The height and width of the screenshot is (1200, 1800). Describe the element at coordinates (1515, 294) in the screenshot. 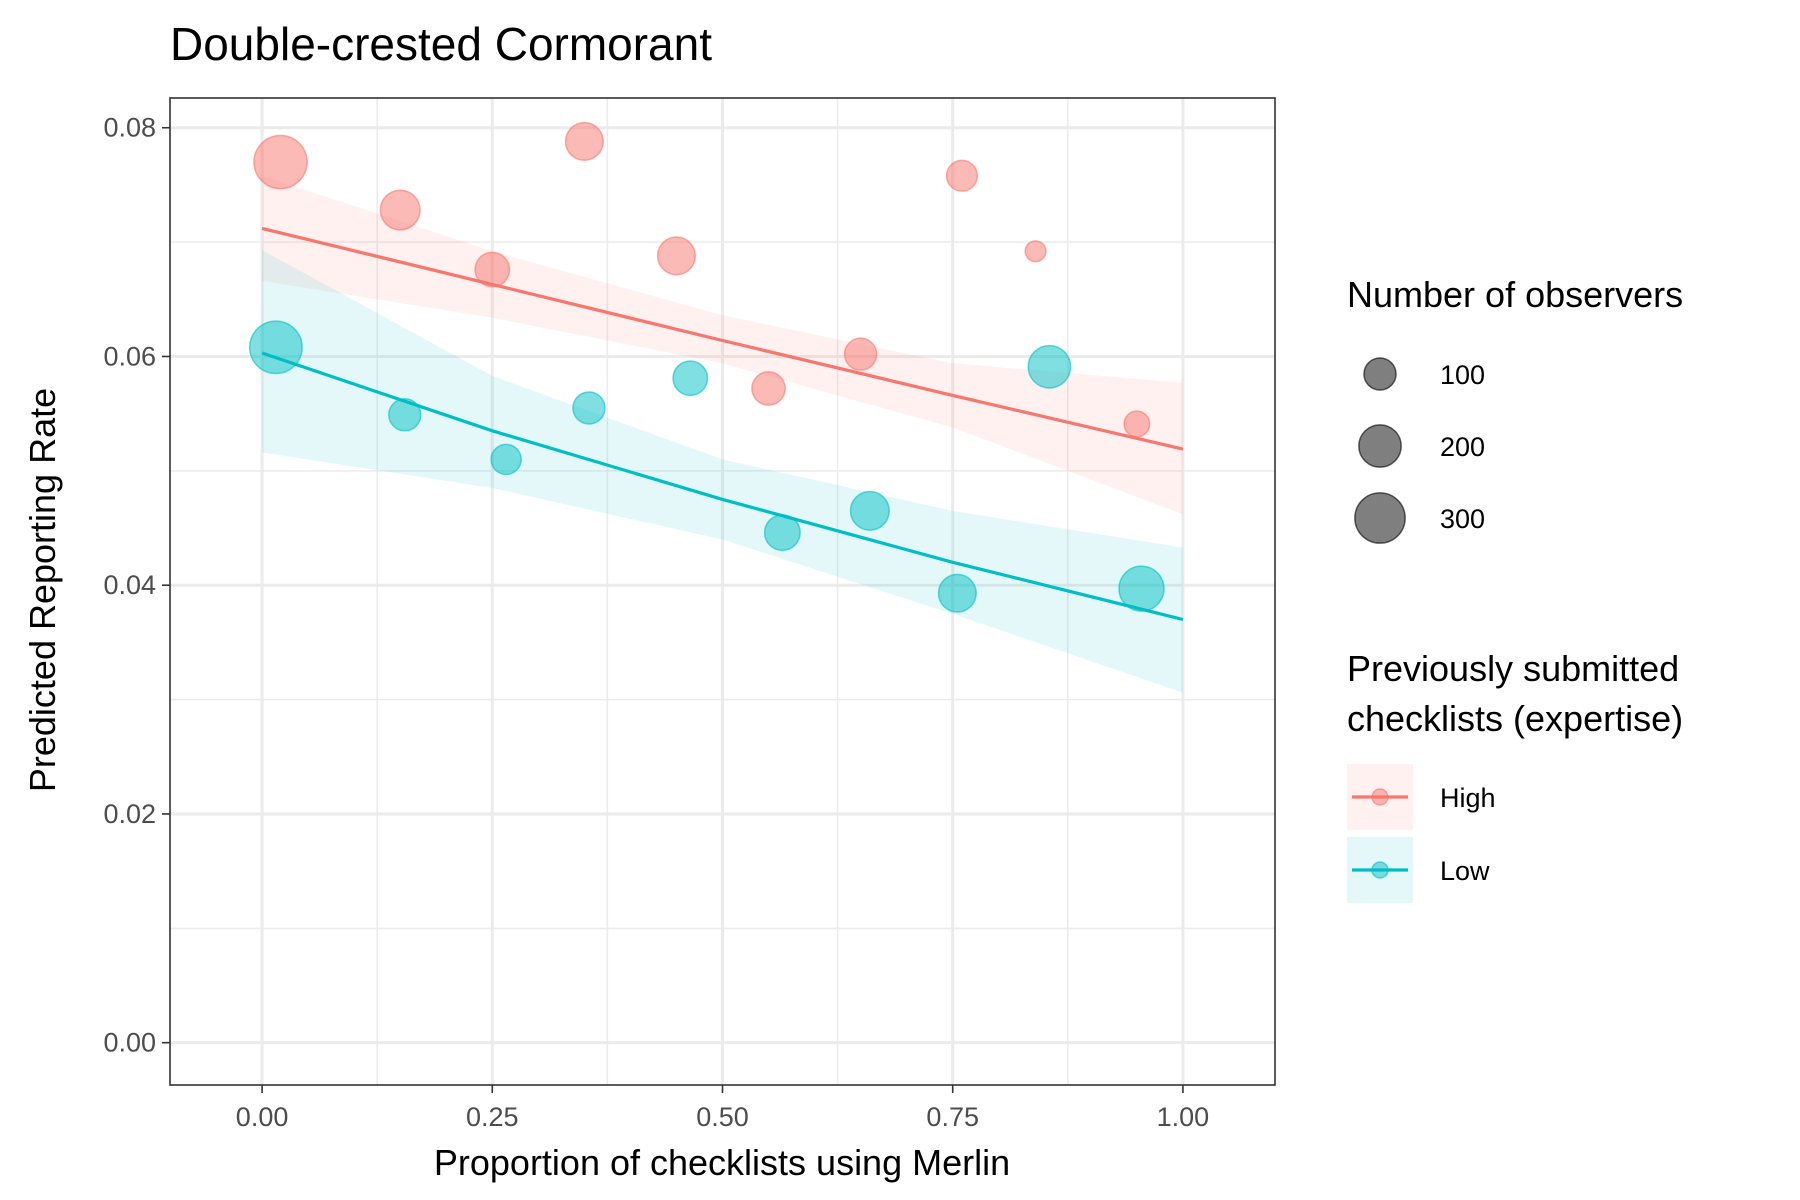

I see `size-legend-title: Number of observers` at that location.